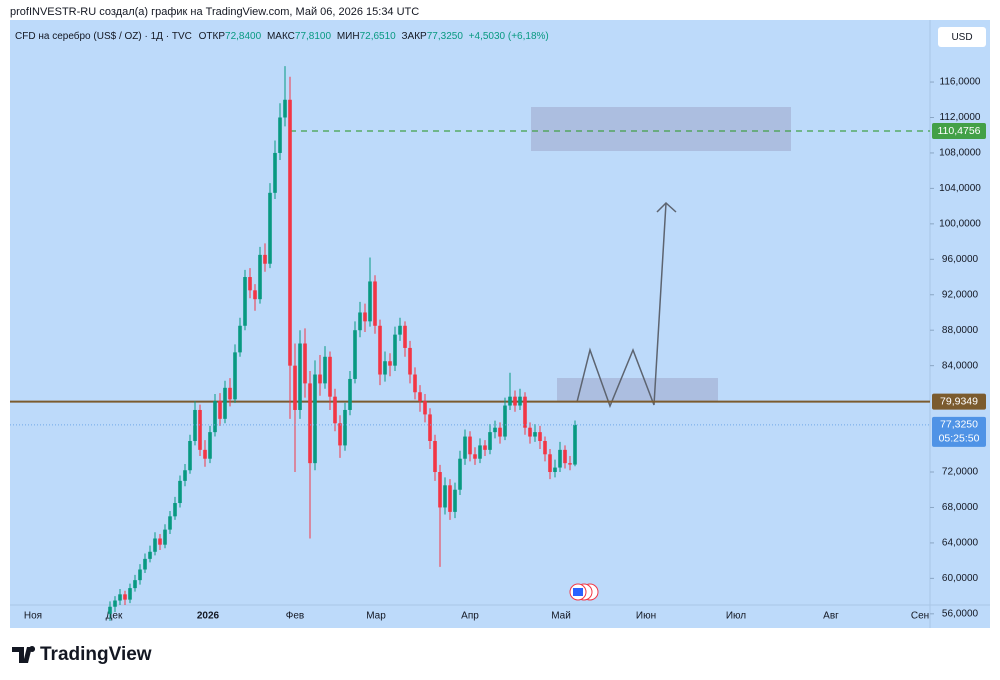  Describe the element at coordinates (376, 616) in the screenshot. I see `x-tick-label: Мар` at that location.